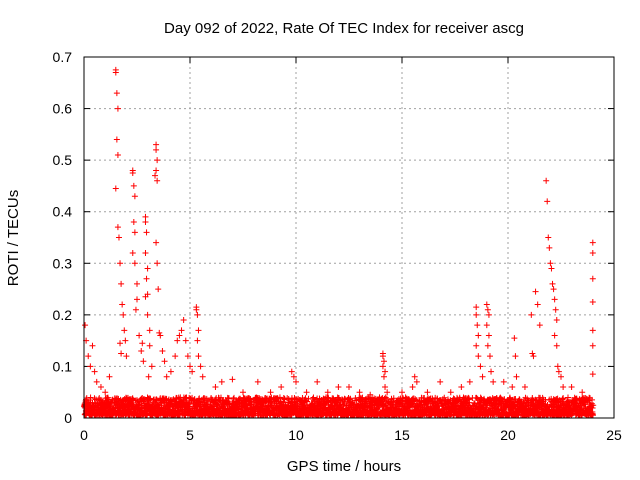 The width and height of the screenshot is (640, 480). I want to click on x-tick-label: 25, so click(614, 435).